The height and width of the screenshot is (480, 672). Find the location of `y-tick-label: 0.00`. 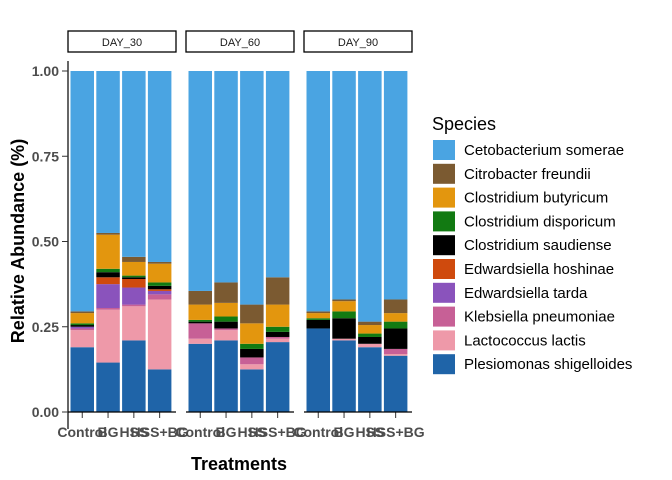

y-tick-label: 0.00 is located at coordinates (45, 412).